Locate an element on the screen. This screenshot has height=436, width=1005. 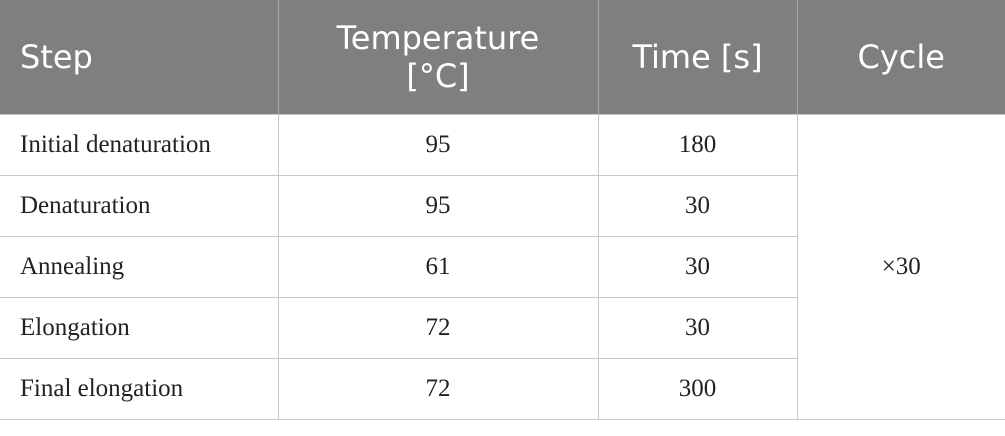
step-cell: Initial denaturation is located at coordinates (139, 145).